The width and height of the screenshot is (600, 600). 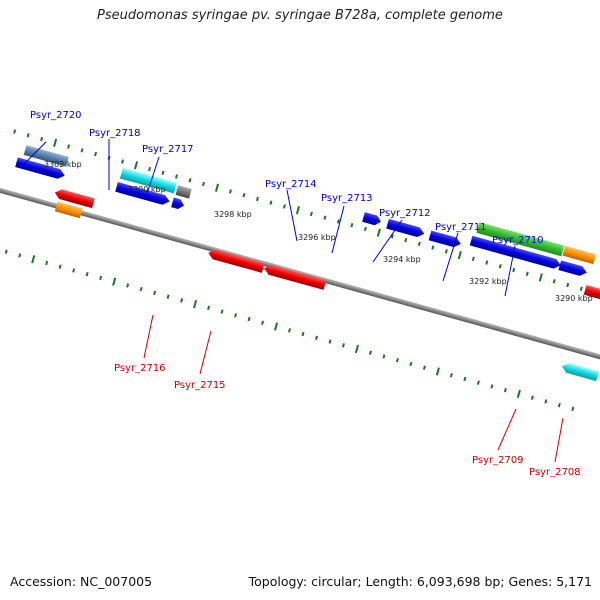 What do you see at coordinates (183, 192) in the screenshot?
I see `feature-gray` at bounding box center [183, 192].